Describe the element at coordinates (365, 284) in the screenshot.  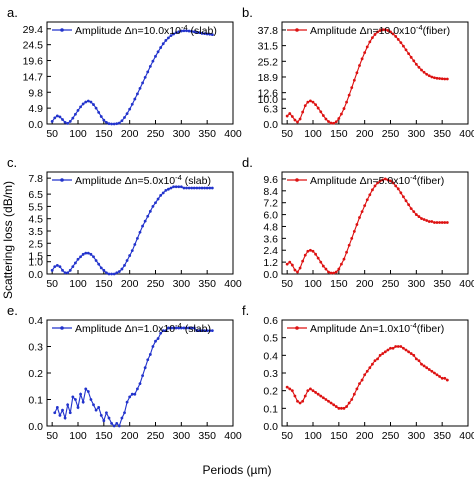
I see `x-tick-label: 200` at that location.